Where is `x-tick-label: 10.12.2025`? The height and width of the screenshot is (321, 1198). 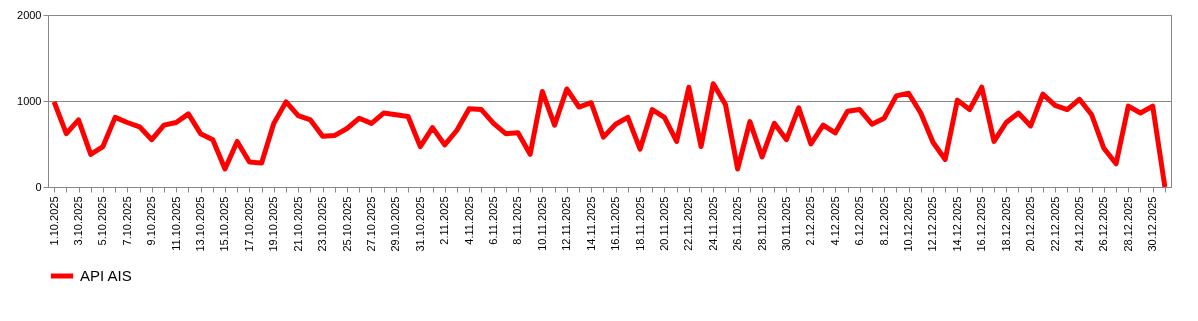
x-tick-label: 10.12.2025 is located at coordinates (908, 224).